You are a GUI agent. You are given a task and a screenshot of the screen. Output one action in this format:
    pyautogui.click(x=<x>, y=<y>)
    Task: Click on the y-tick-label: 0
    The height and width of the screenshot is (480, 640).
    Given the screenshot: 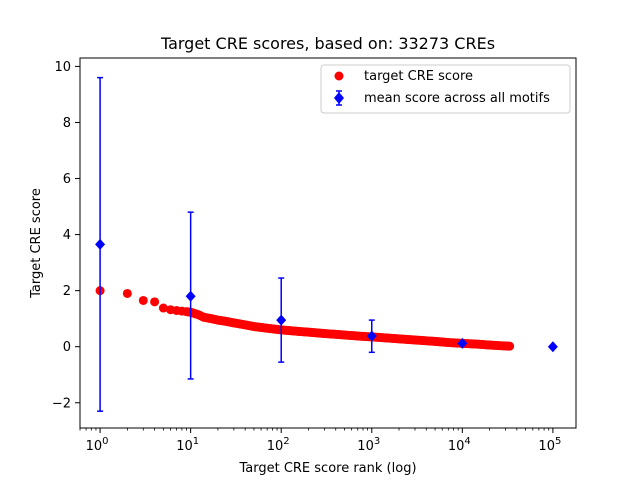 What is the action you would take?
    pyautogui.click(x=67, y=347)
    